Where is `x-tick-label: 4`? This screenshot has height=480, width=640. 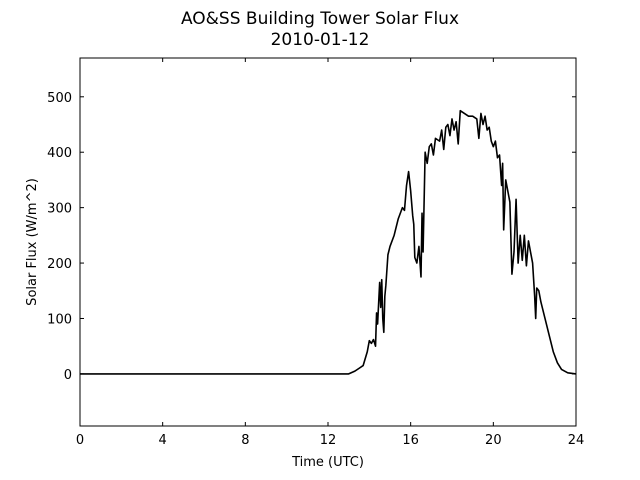 x-tick-label: 4 is located at coordinates (163, 440).